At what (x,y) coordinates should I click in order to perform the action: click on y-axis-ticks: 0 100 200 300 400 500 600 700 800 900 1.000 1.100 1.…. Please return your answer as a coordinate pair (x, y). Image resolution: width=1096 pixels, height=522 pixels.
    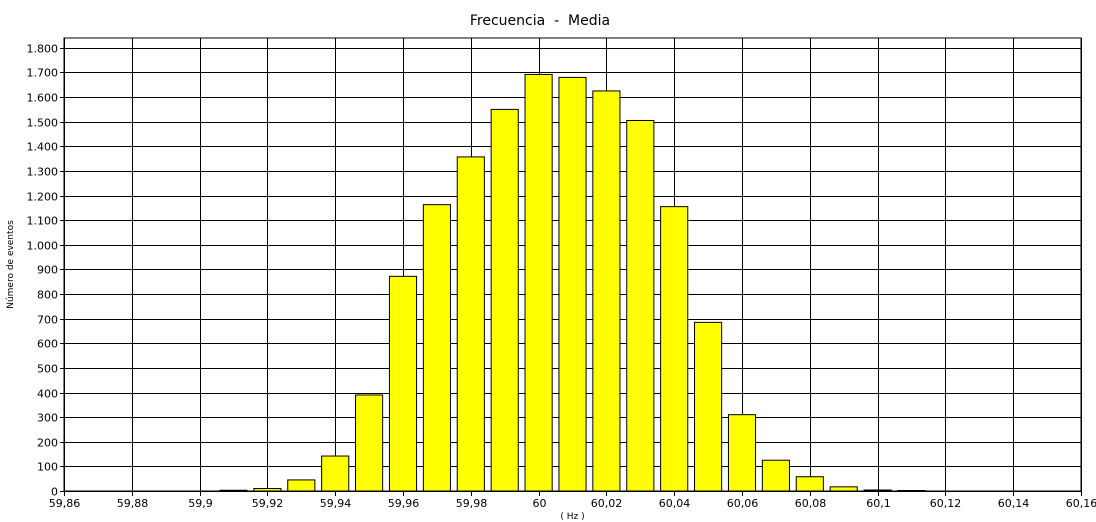
    Looking at the image, I should click on (45, 271).